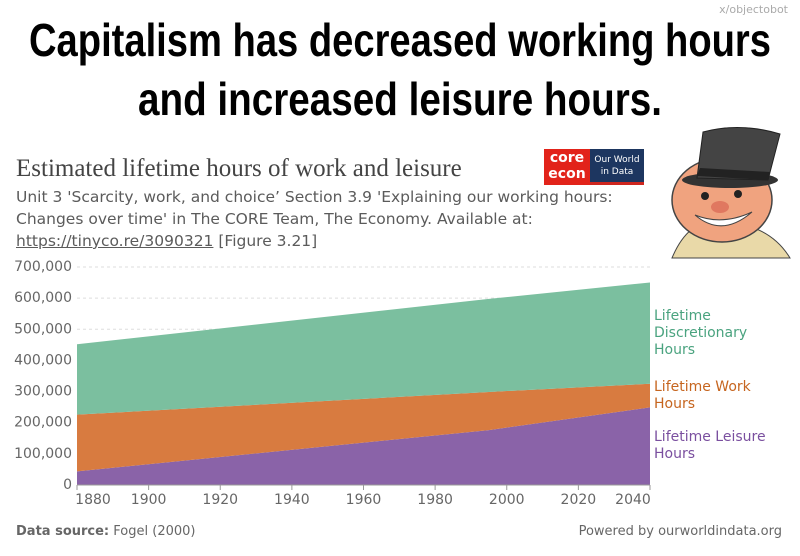 This screenshot has height=556, width=800. What do you see at coordinates (268, 241) in the screenshot?
I see `subtitle-text: [Figure 3.21]` at bounding box center [268, 241].